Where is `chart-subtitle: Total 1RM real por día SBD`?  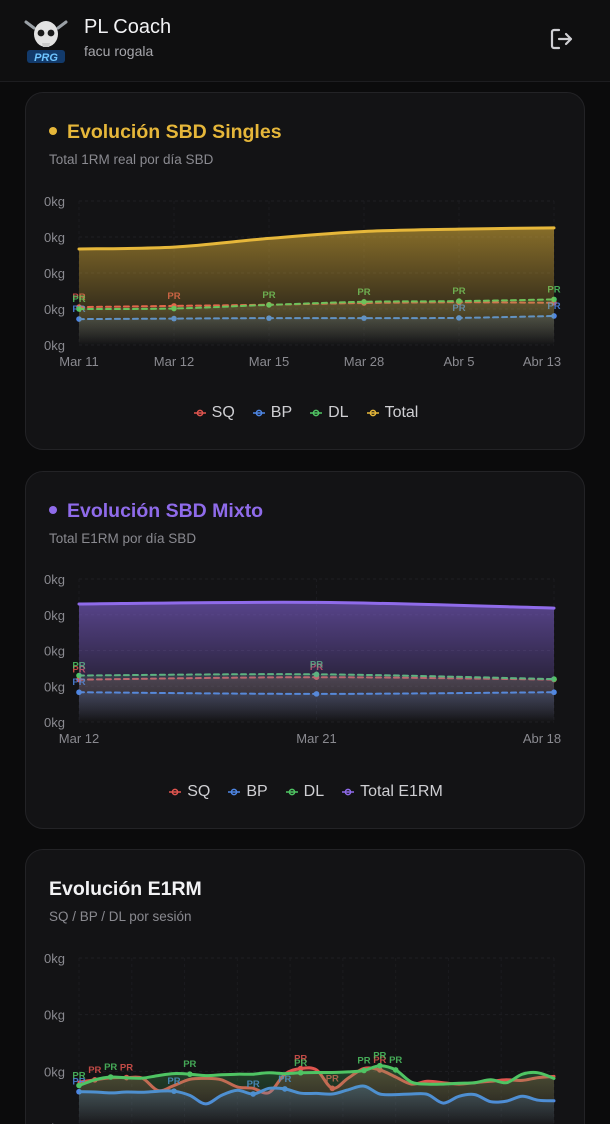 chart-subtitle: Total 1RM real por día SBD is located at coordinates (131, 159).